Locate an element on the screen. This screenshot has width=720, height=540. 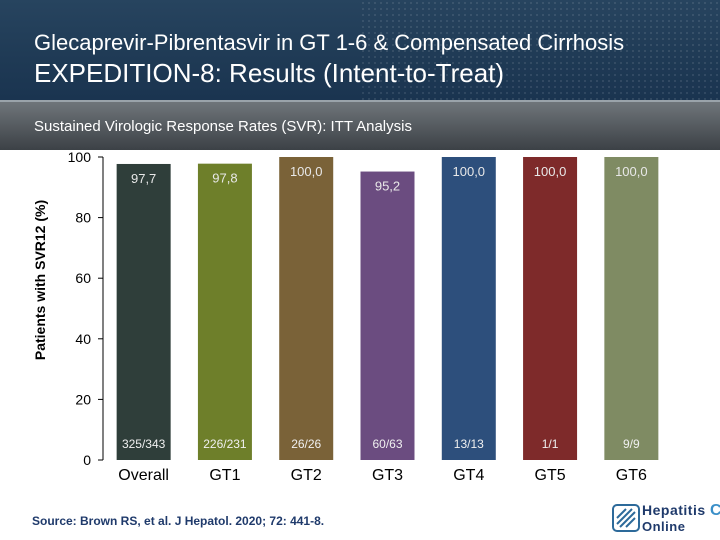
y-tick-label: 60 is located at coordinates (83, 278).